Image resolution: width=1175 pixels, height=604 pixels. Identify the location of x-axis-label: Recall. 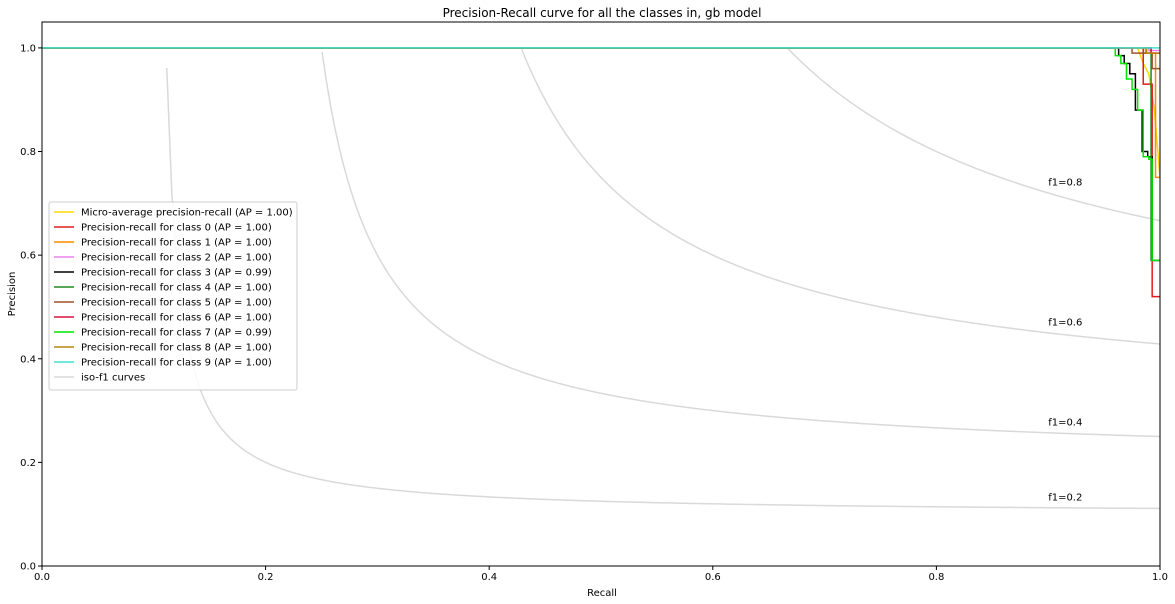
(602, 593).